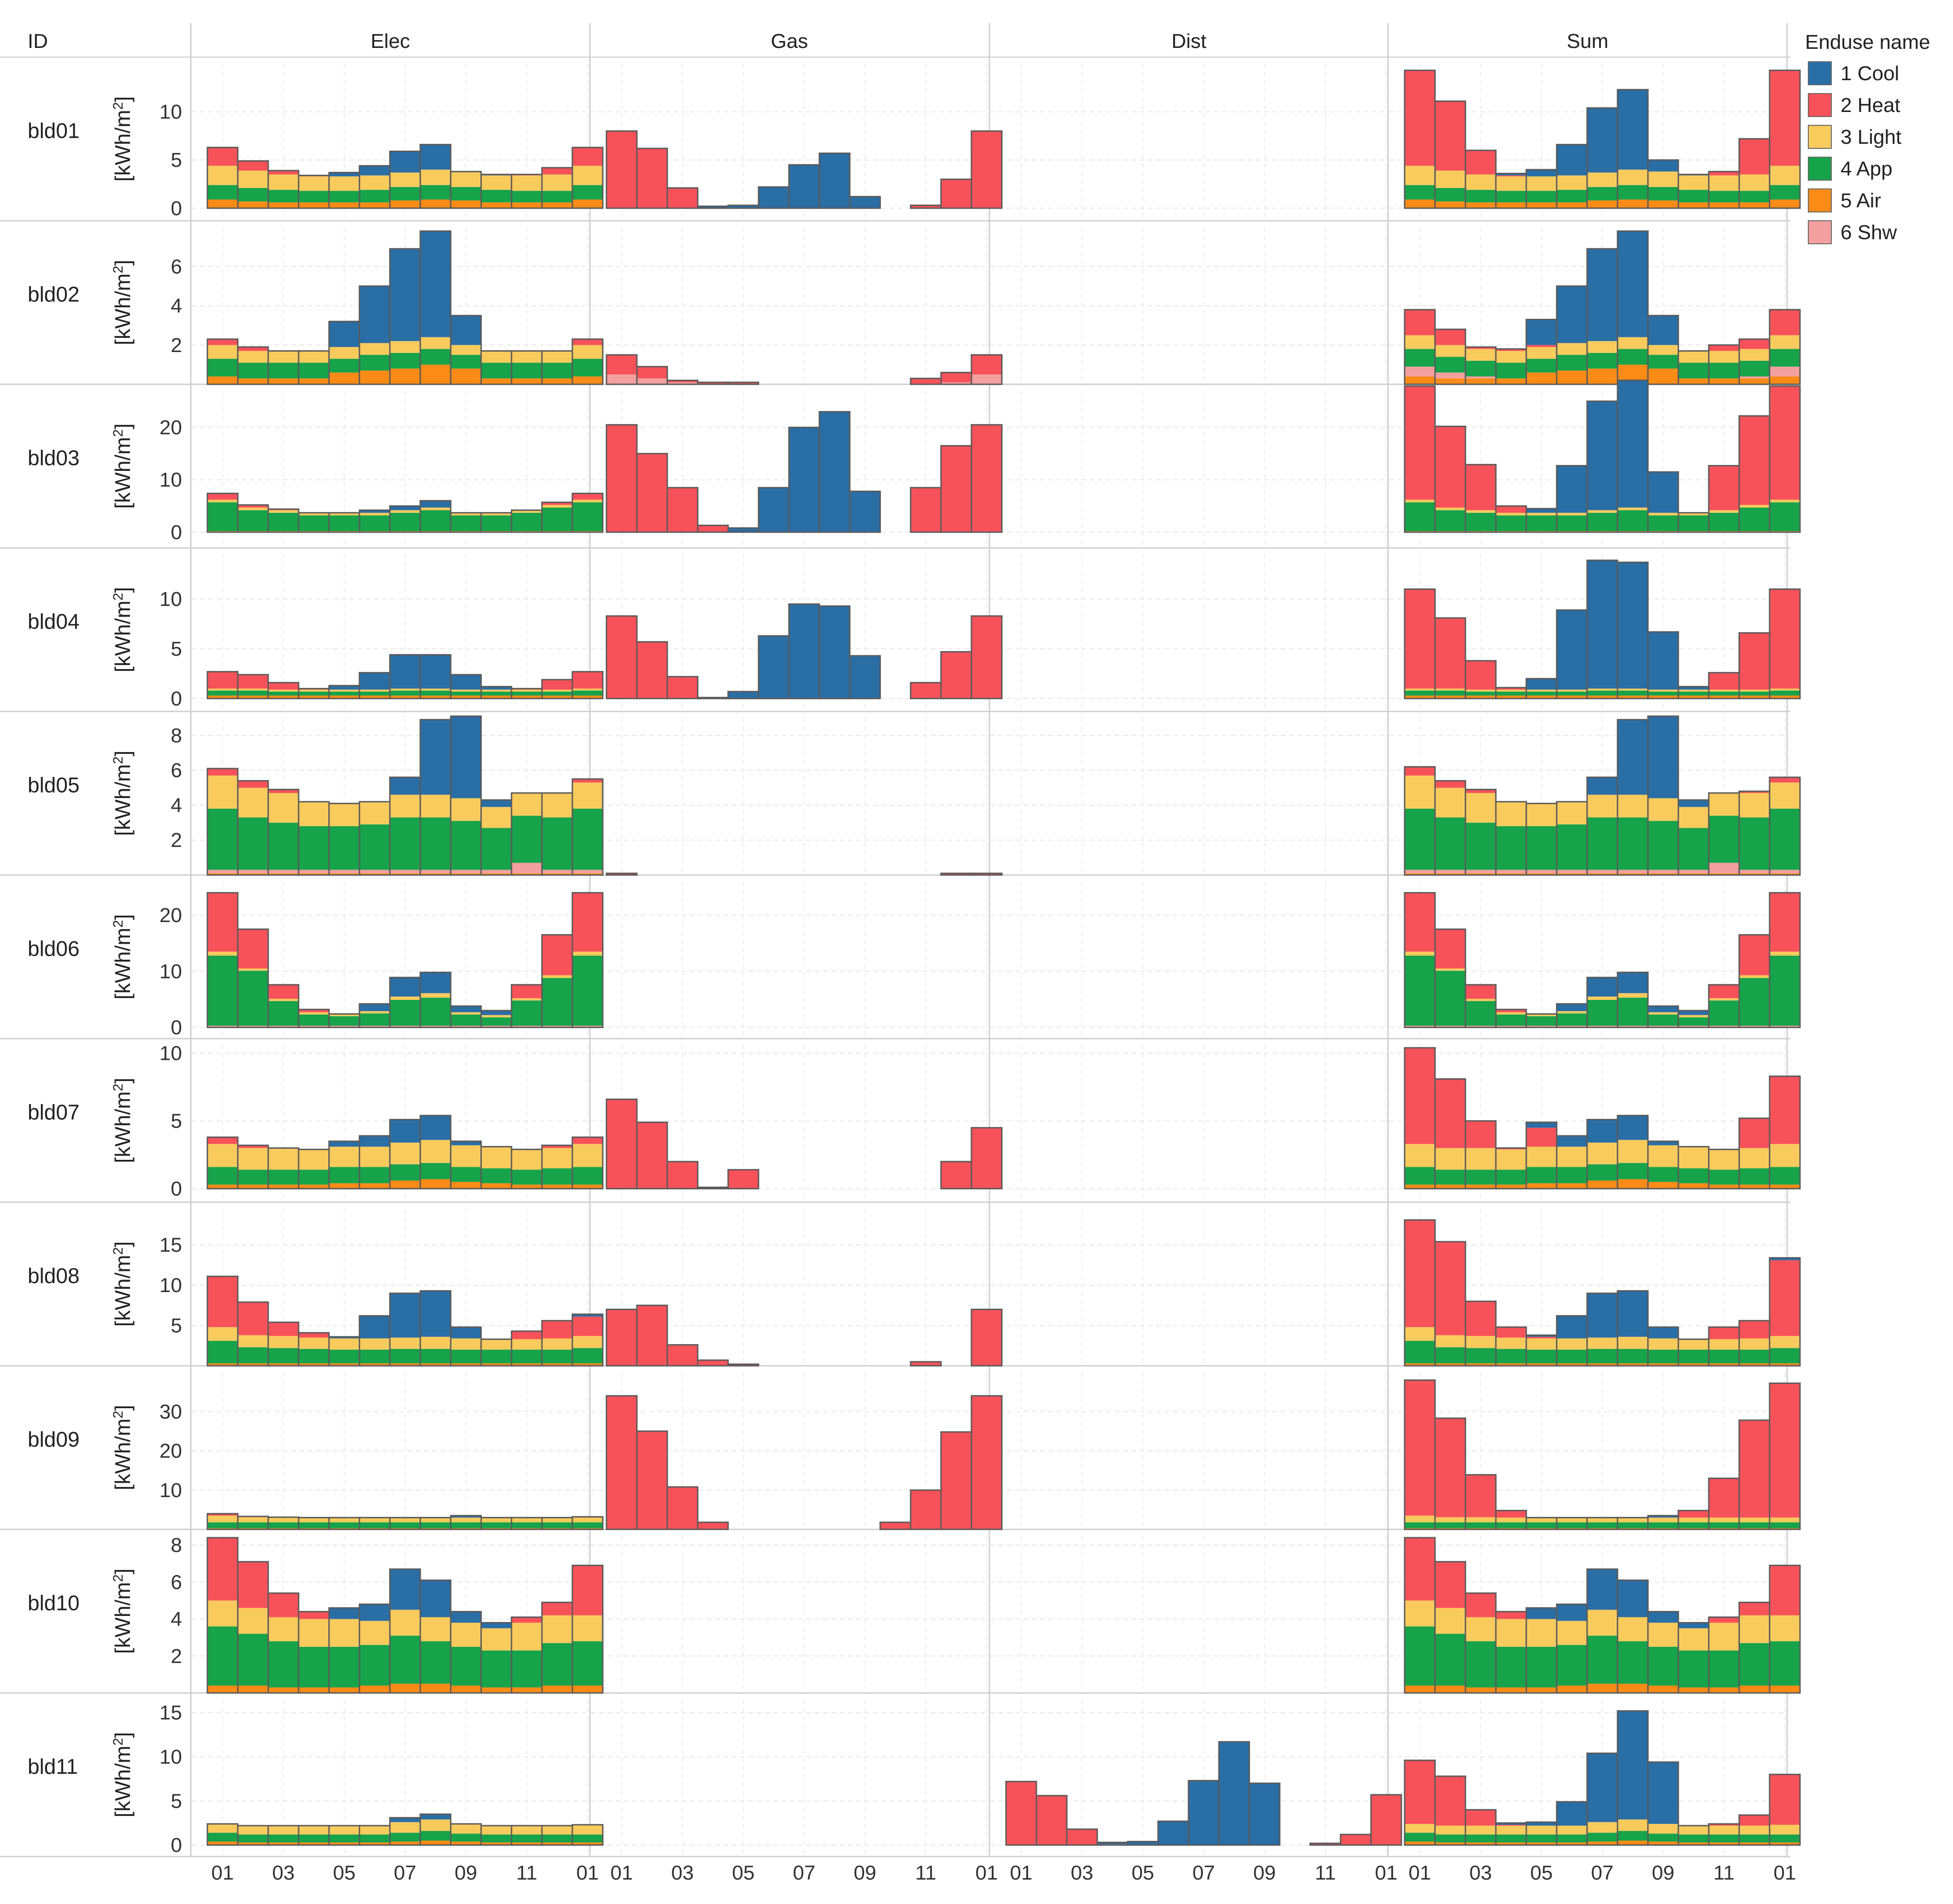  Describe the element at coordinates (374, 1026) in the screenshot. I see `bar-bld06-elec-06-shw` at that location.